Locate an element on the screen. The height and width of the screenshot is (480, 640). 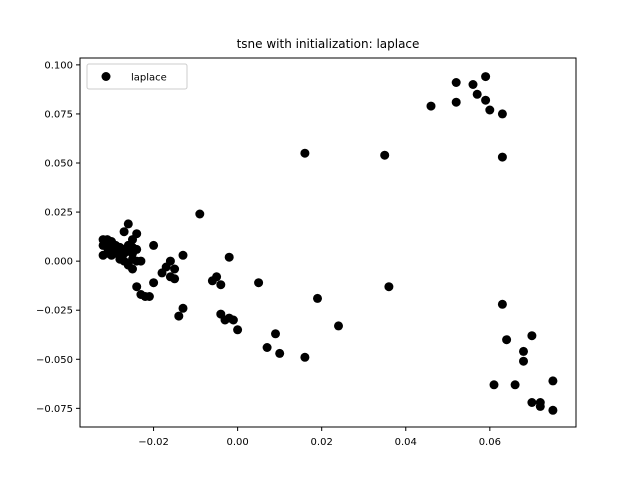
legend-box is located at coordinates (137, 76).